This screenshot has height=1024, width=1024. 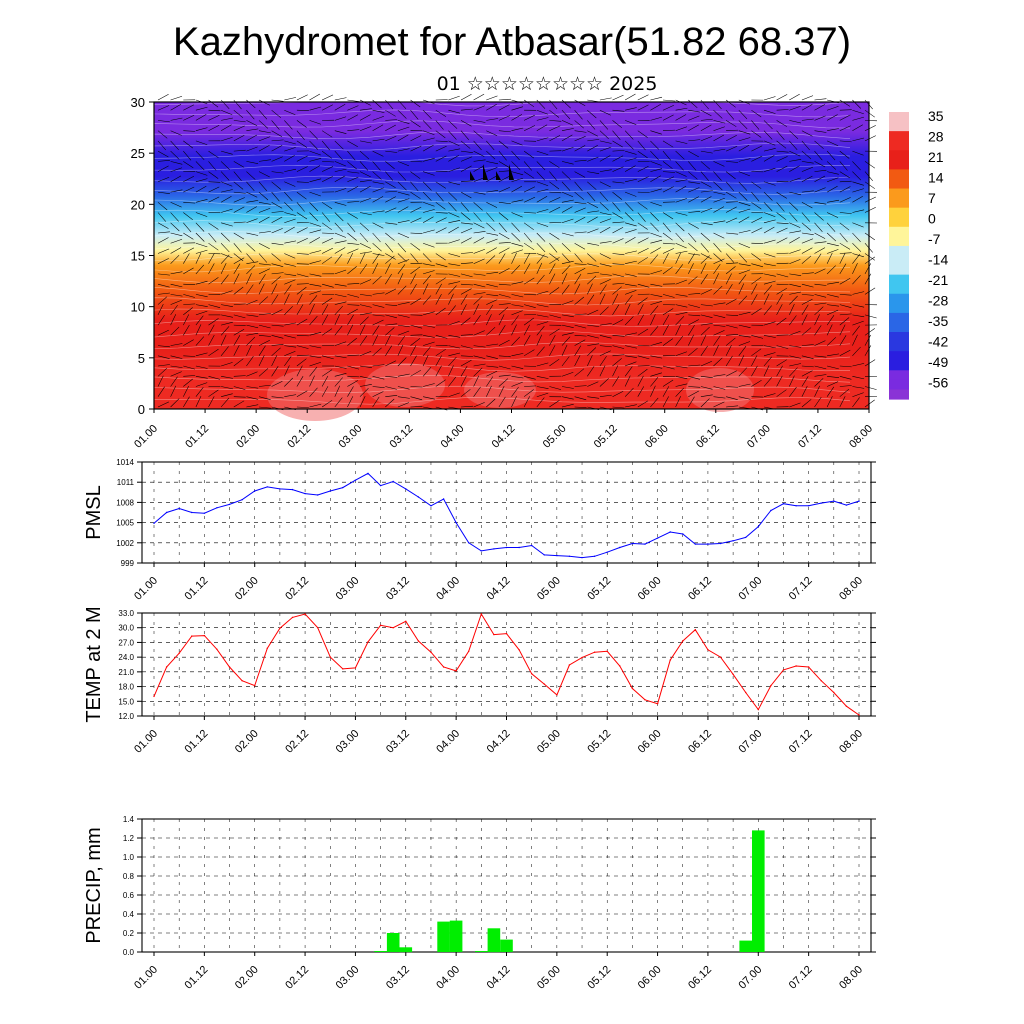 What do you see at coordinates (398, 589) in the screenshot?
I see `x-tick-label: 03.12` at bounding box center [398, 589].